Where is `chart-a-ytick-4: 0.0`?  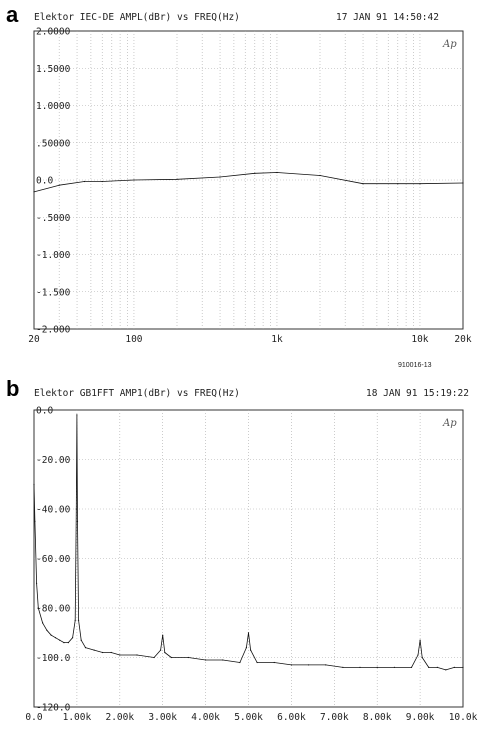 chart-a-ytick-4: 0.0 is located at coordinates (44, 181).